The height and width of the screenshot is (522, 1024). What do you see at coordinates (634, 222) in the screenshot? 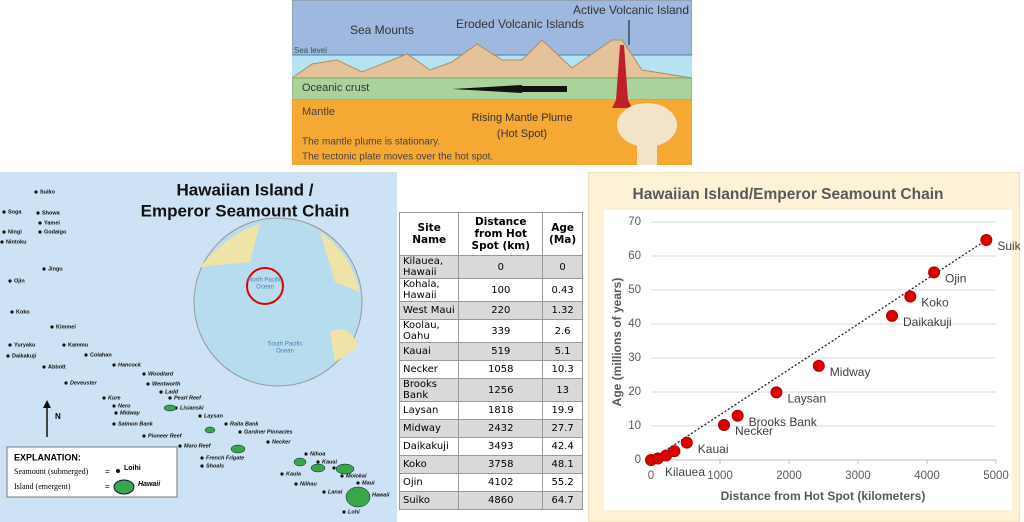
I see `y-tick-label: 70` at bounding box center [634, 222].